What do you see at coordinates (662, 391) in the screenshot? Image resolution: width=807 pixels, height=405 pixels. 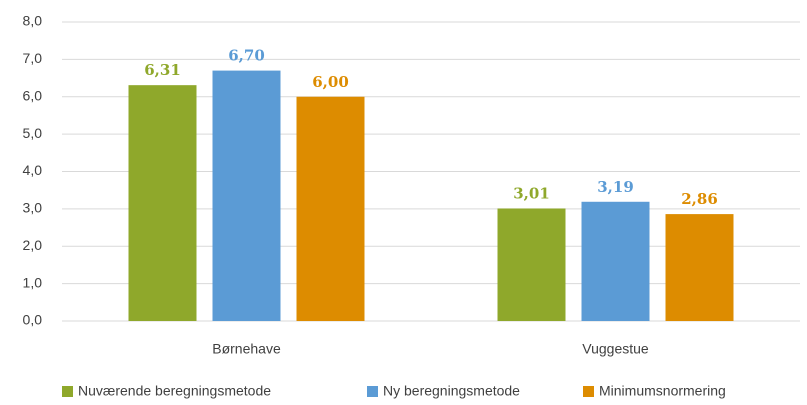 I see `legend-label: Minimumsnormering` at bounding box center [662, 391].